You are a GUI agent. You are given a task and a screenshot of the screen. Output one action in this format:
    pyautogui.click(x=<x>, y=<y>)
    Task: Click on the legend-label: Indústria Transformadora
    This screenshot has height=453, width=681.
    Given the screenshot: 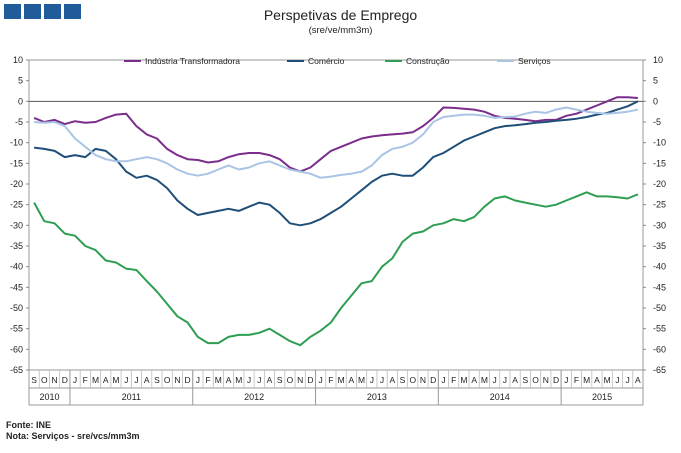 What is the action you would take?
    pyautogui.click(x=192, y=61)
    